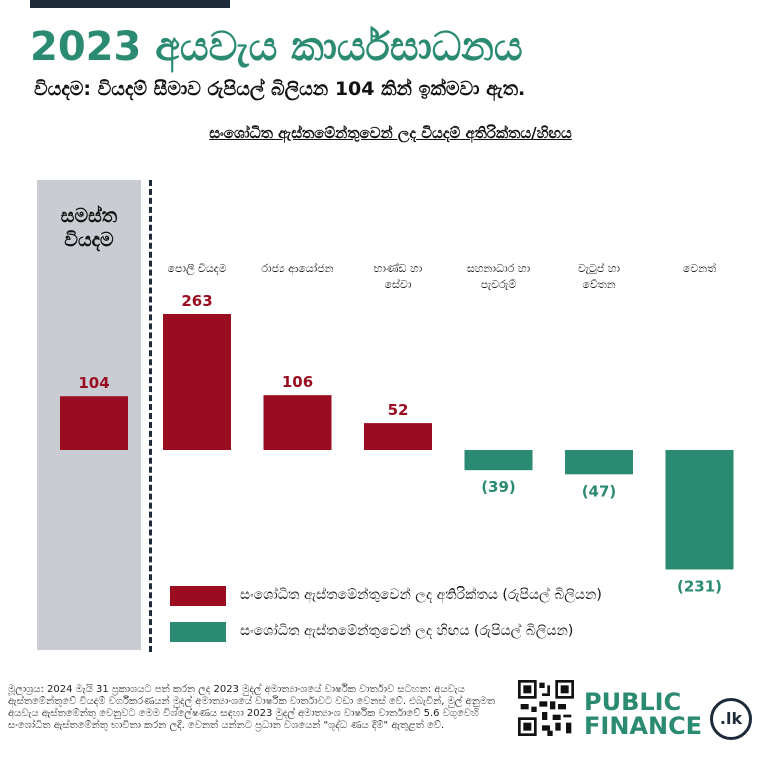 The image size is (781, 760). What do you see at coordinates (643, 726) in the screenshot?
I see `logo-line-finance: FINANCE` at bounding box center [643, 726].